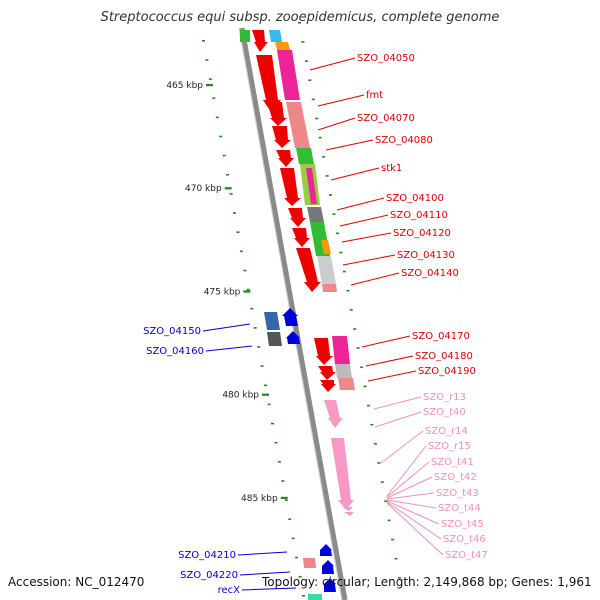 The height and width of the screenshot is (600, 600). Describe the element at coordinates (305, 156) in the screenshot. I see `gene-block-green` at that location.